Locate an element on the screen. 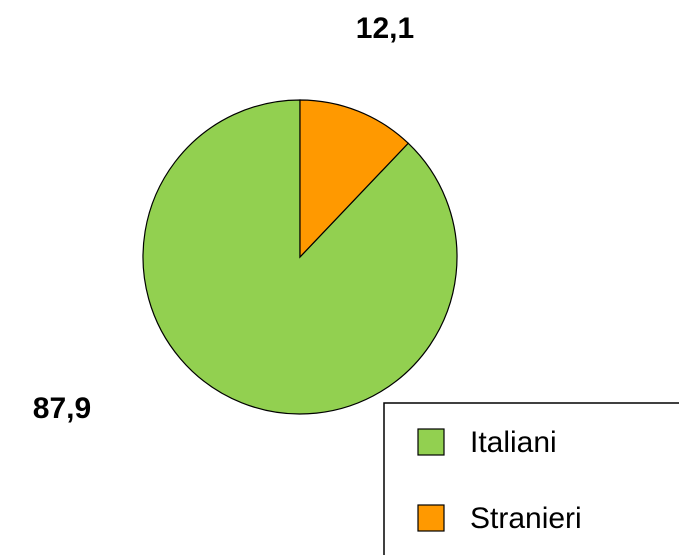 This screenshot has height=555, width=679. data-label: 87,9 is located at coordinates (62, 408).